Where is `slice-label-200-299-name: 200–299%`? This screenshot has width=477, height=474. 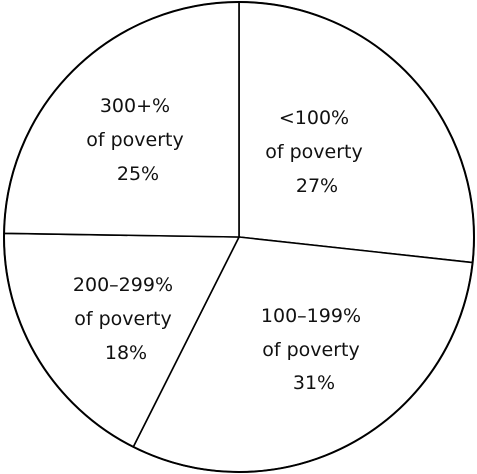
slice-label-200-299-name: 200–299% is located at coordinates (123, 285).